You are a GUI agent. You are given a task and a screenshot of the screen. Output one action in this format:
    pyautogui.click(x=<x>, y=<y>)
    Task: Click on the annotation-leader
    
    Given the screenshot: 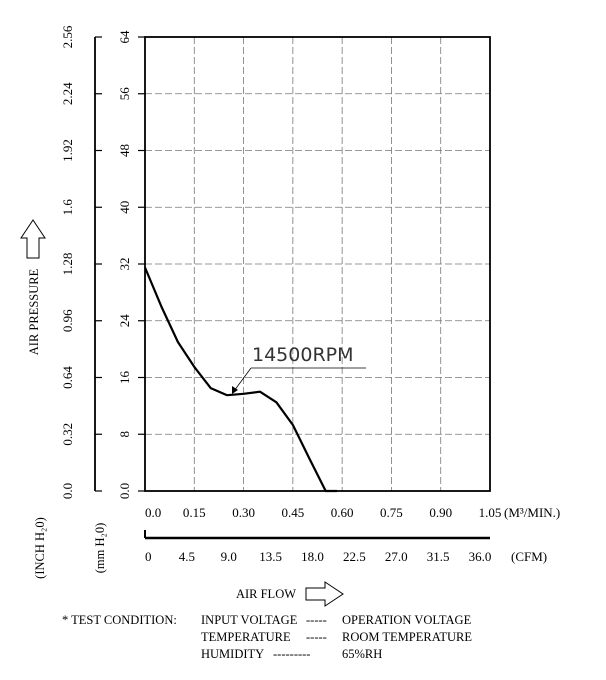 What is the action you would take?
    pyautogui.click(x=242, y=379)
    